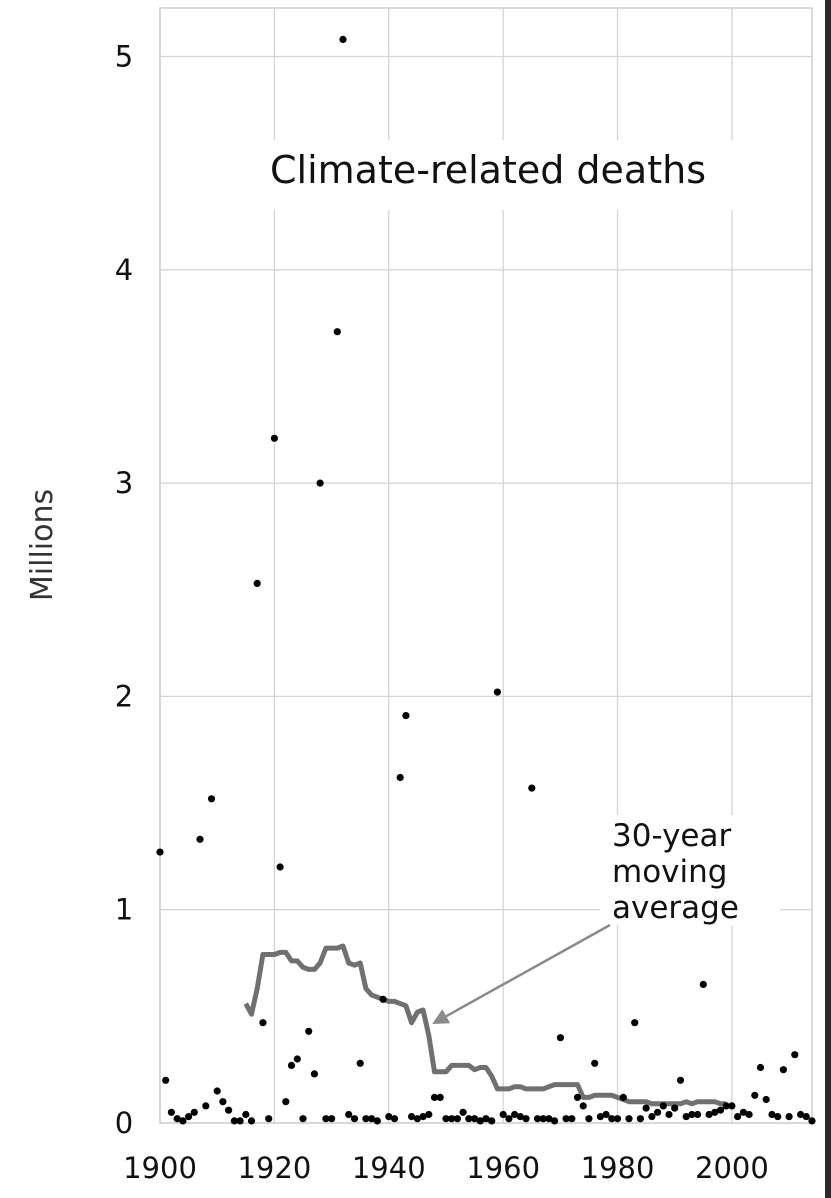 The height and width of the screenshot is (1198, 831). What do you see at coordinates (720, 1110) in the screenshot?
I see `data-point-1998` at bounding box center [720, 1110].